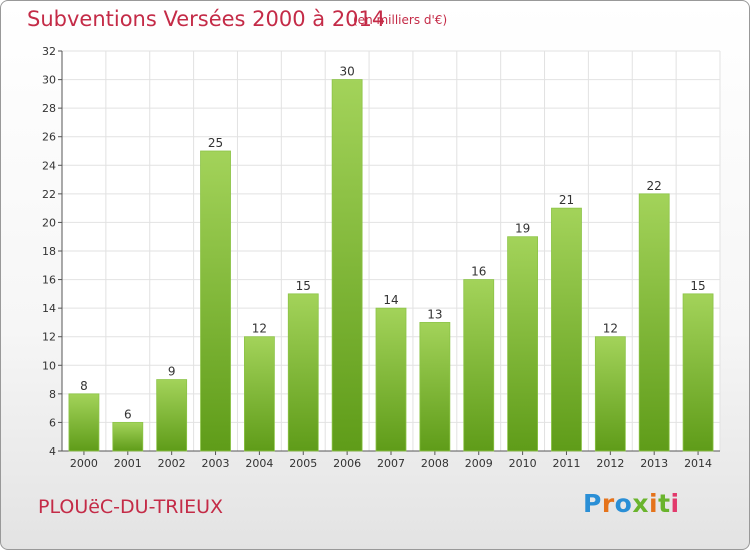 Image resolution: width=750 pixels, height=550 pixels. What do you see at coordinates (566, 200) in the screenshot?
I see `value-label-2011: 21` at bounding box center [566, 200].